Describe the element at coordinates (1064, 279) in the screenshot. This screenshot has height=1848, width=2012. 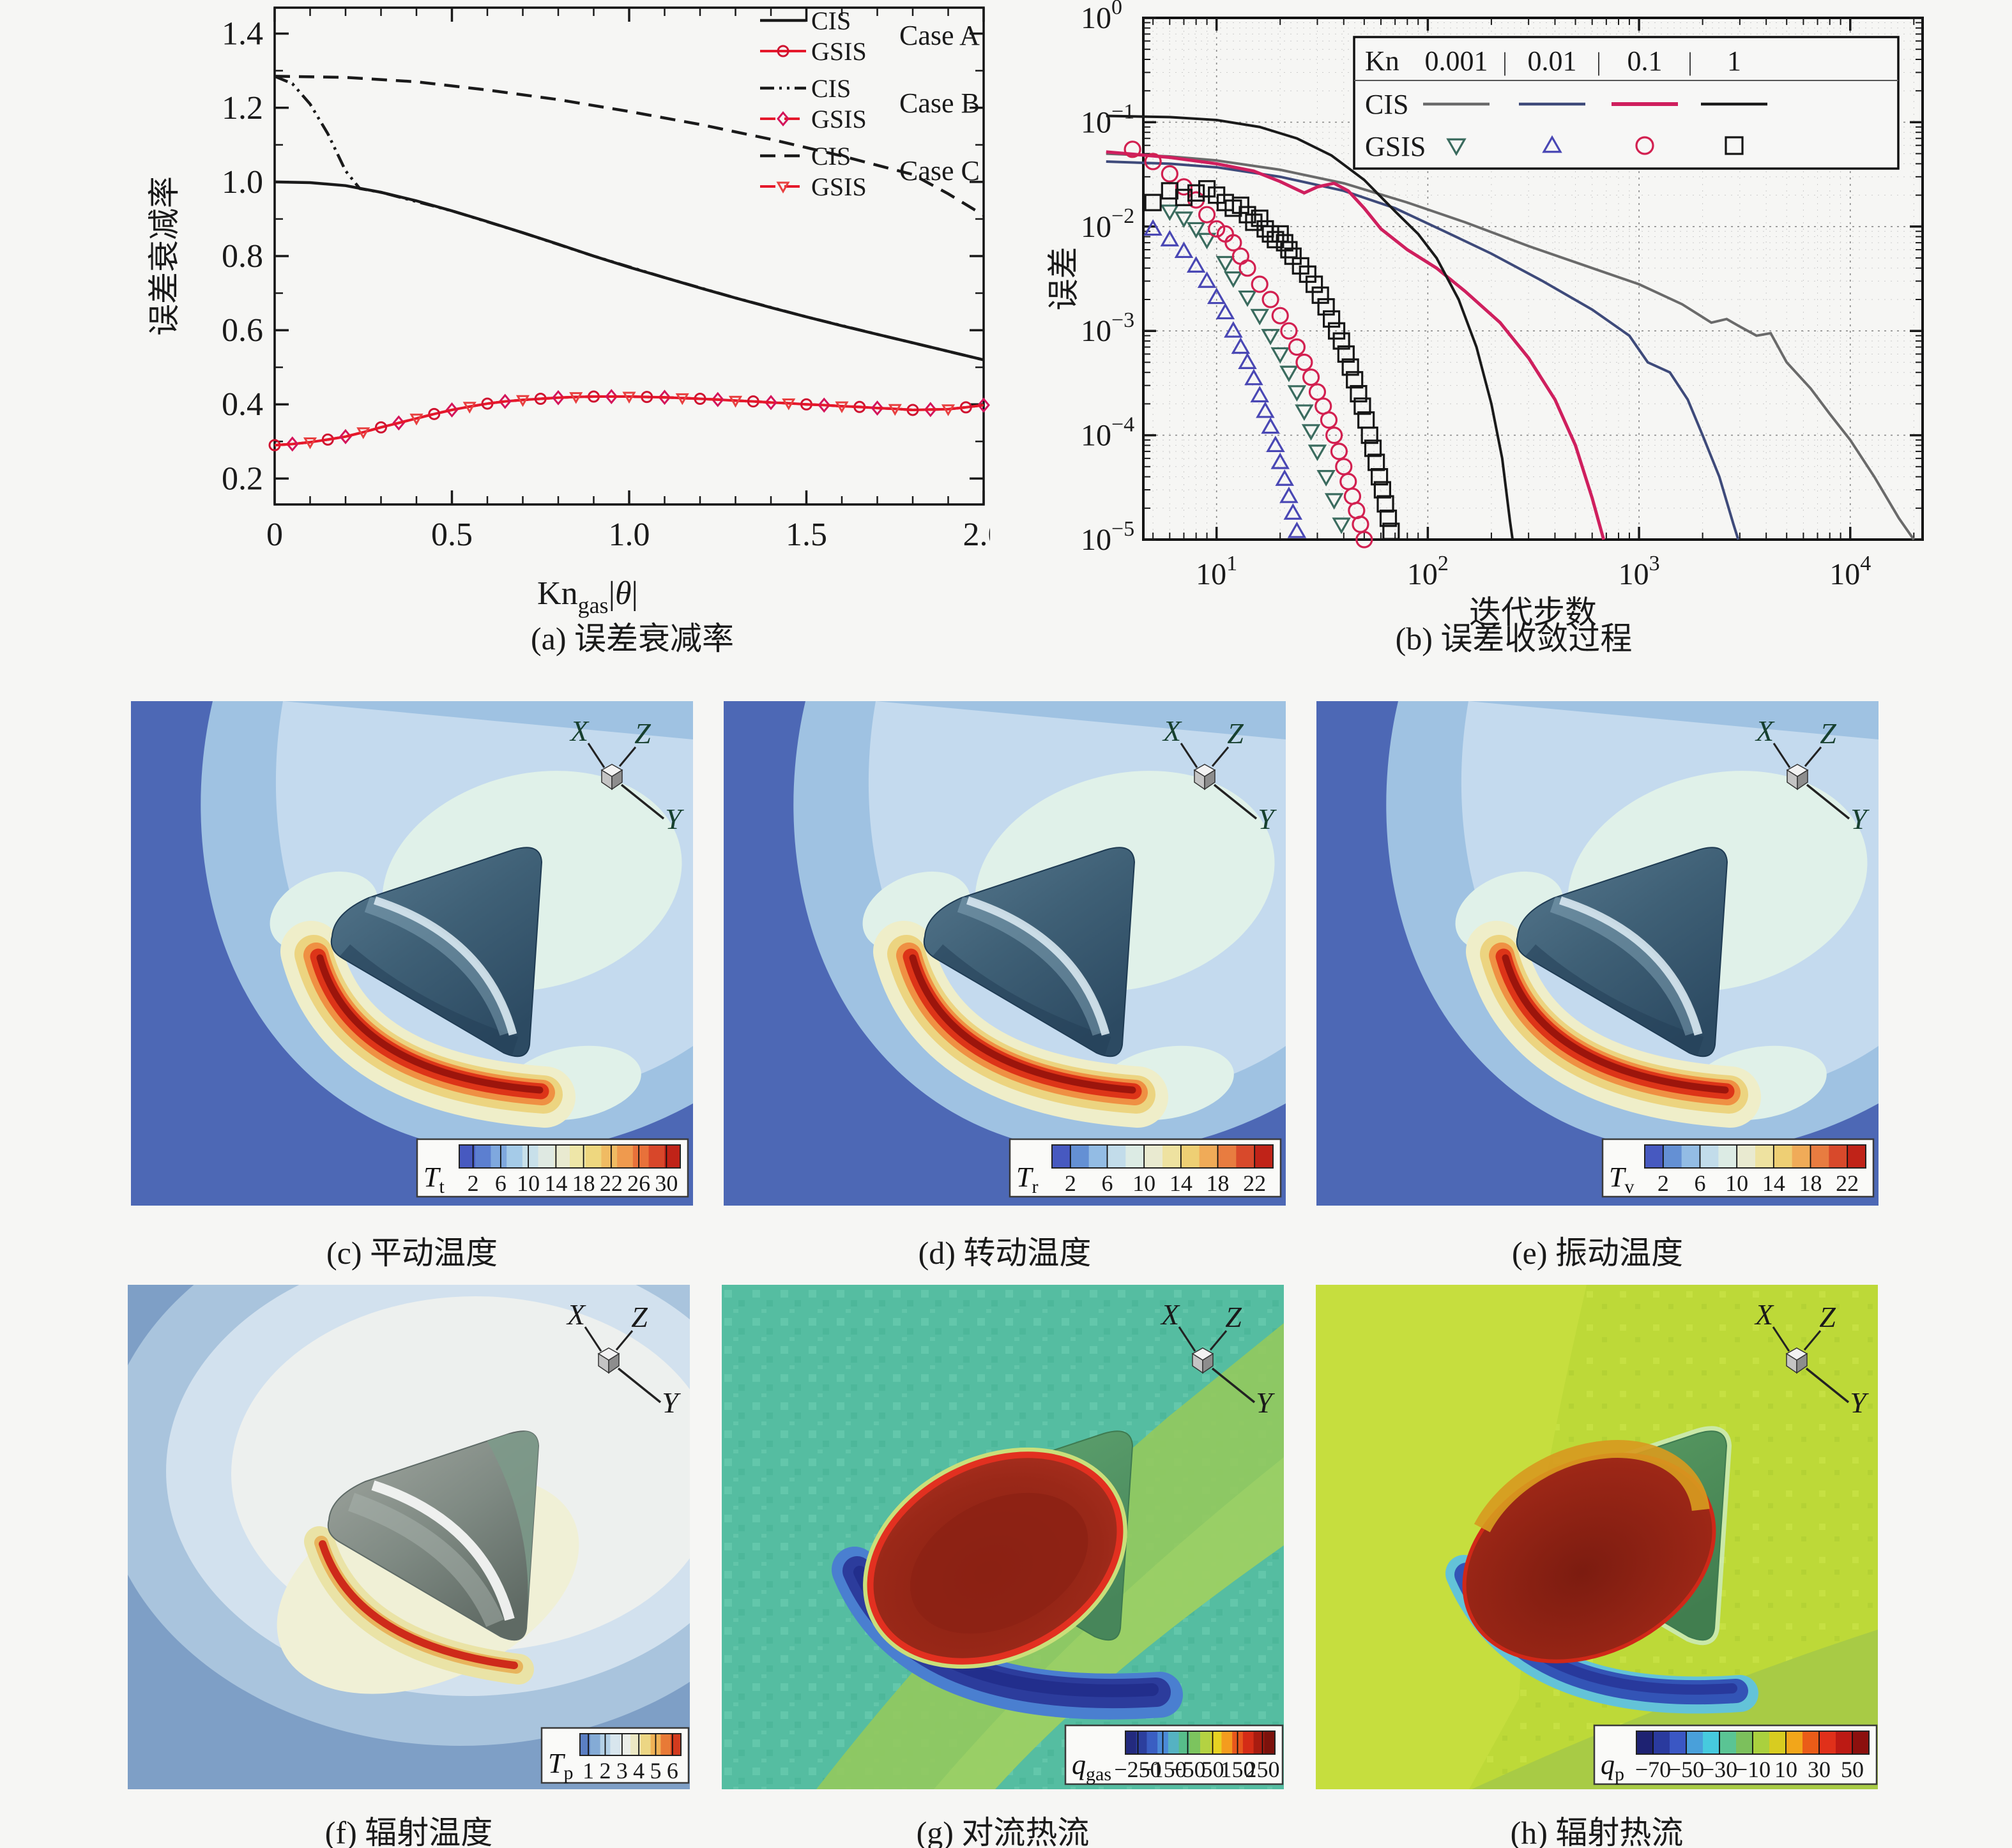
I see `chart-b-ylabel: 误差` at that location.